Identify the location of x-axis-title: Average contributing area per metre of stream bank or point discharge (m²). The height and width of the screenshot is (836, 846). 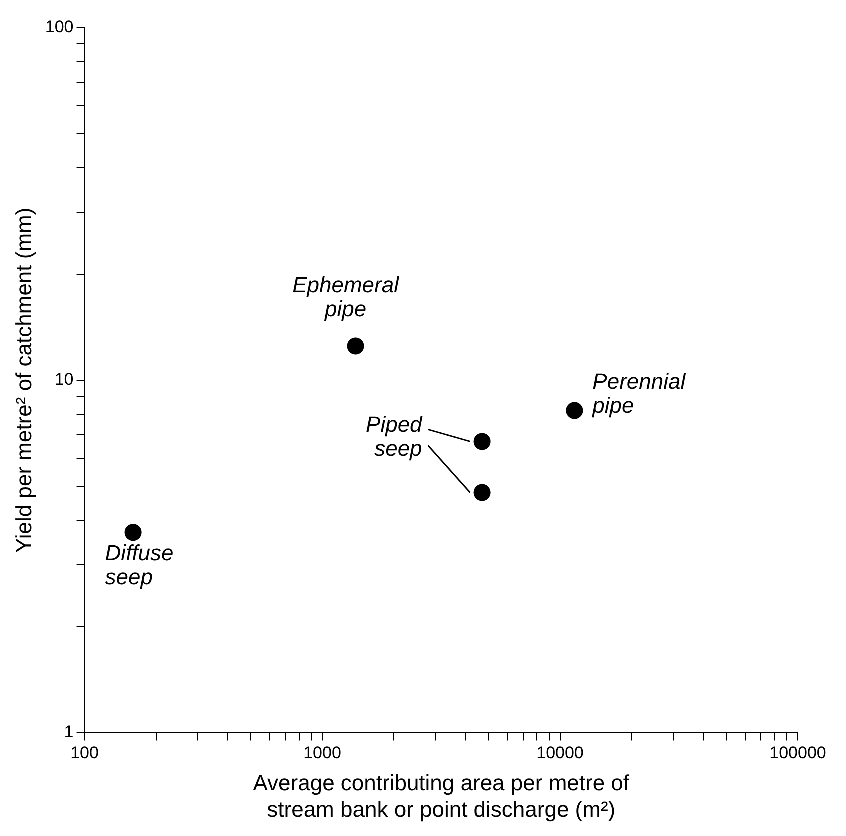
(441, 796).